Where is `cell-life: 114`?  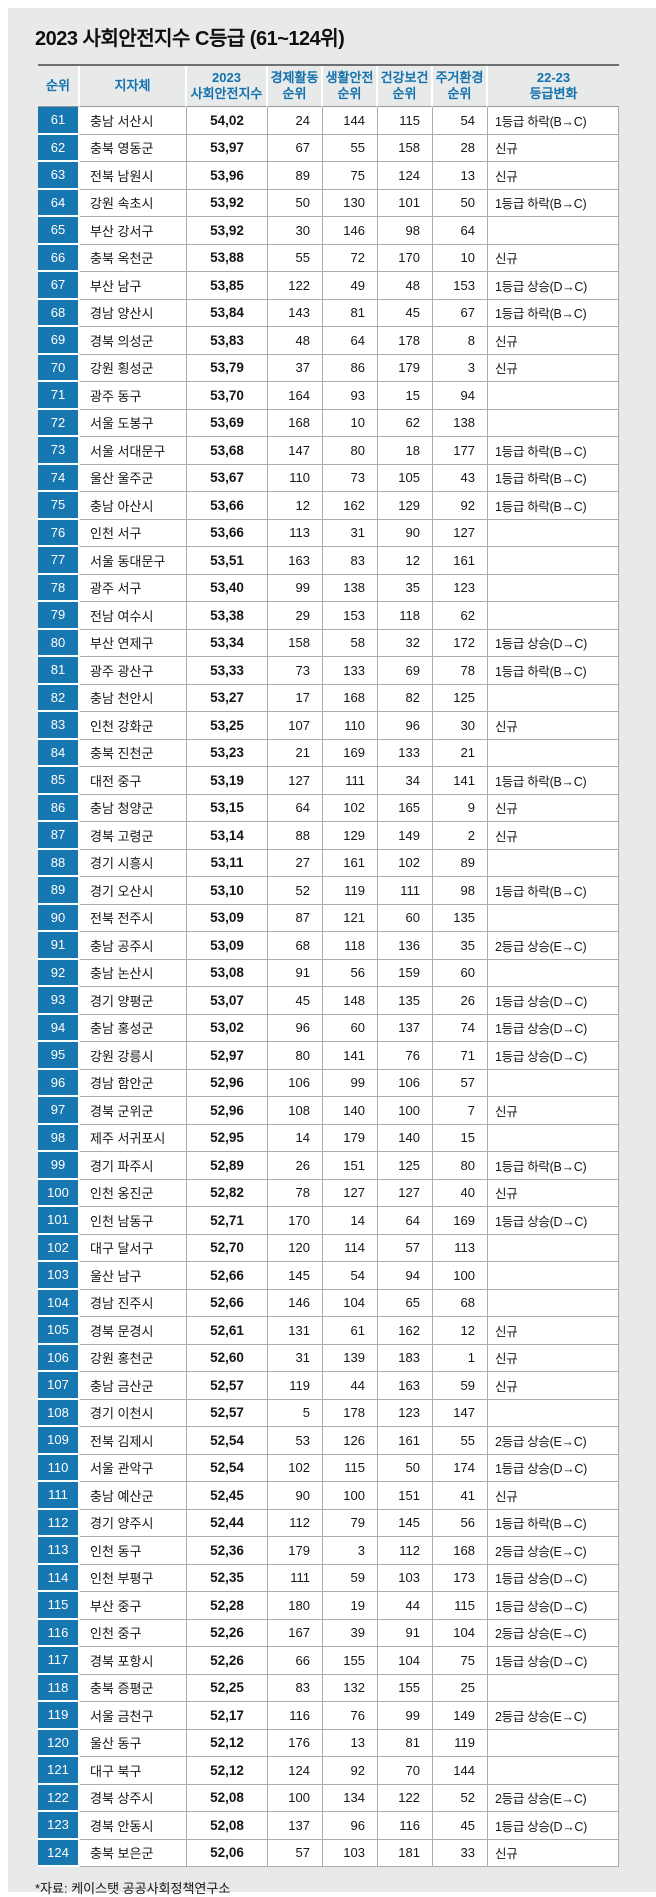 cell-life: 114 is located at coordinates (350, 1248).